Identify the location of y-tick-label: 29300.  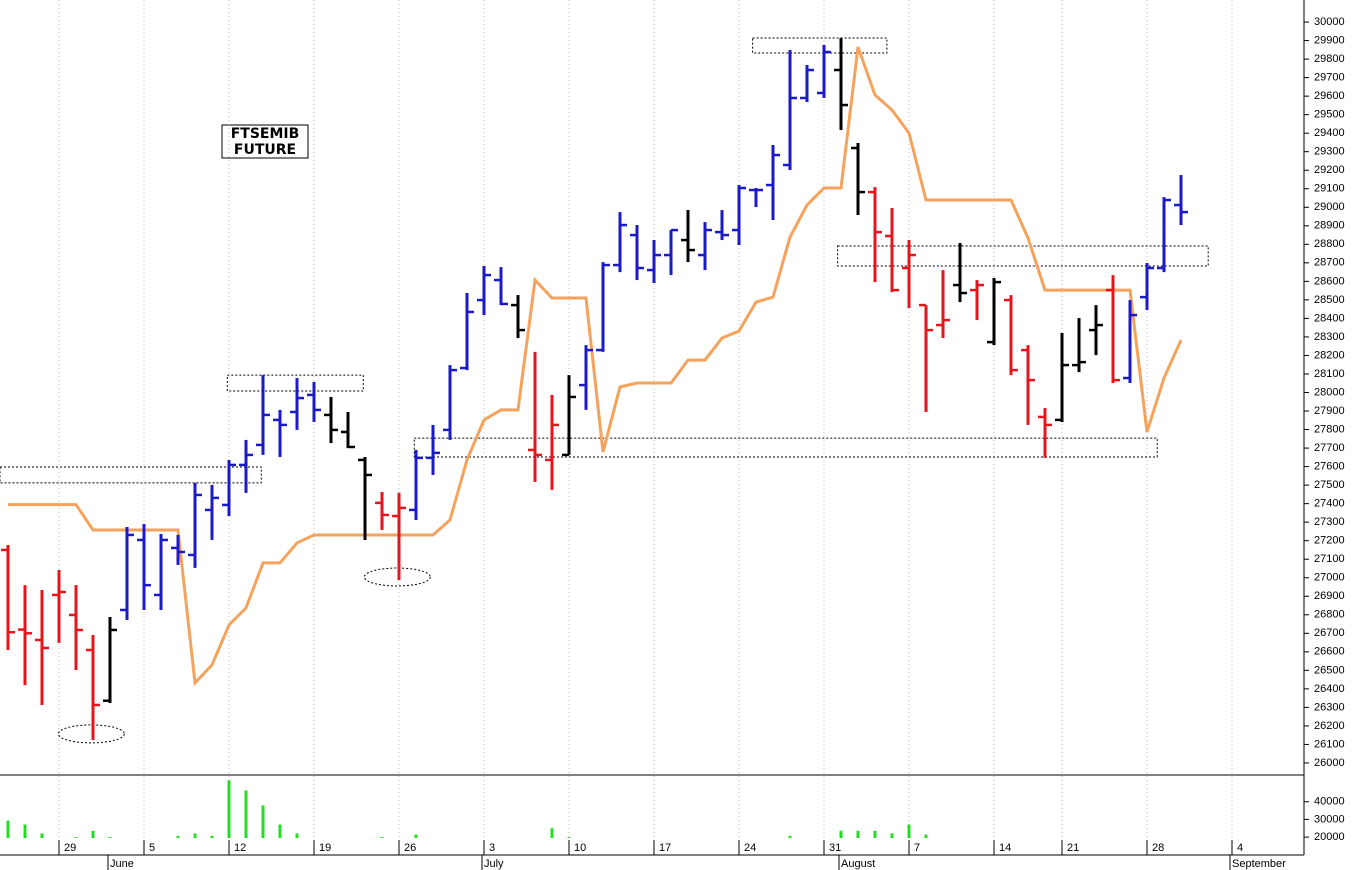
(1329, 152).